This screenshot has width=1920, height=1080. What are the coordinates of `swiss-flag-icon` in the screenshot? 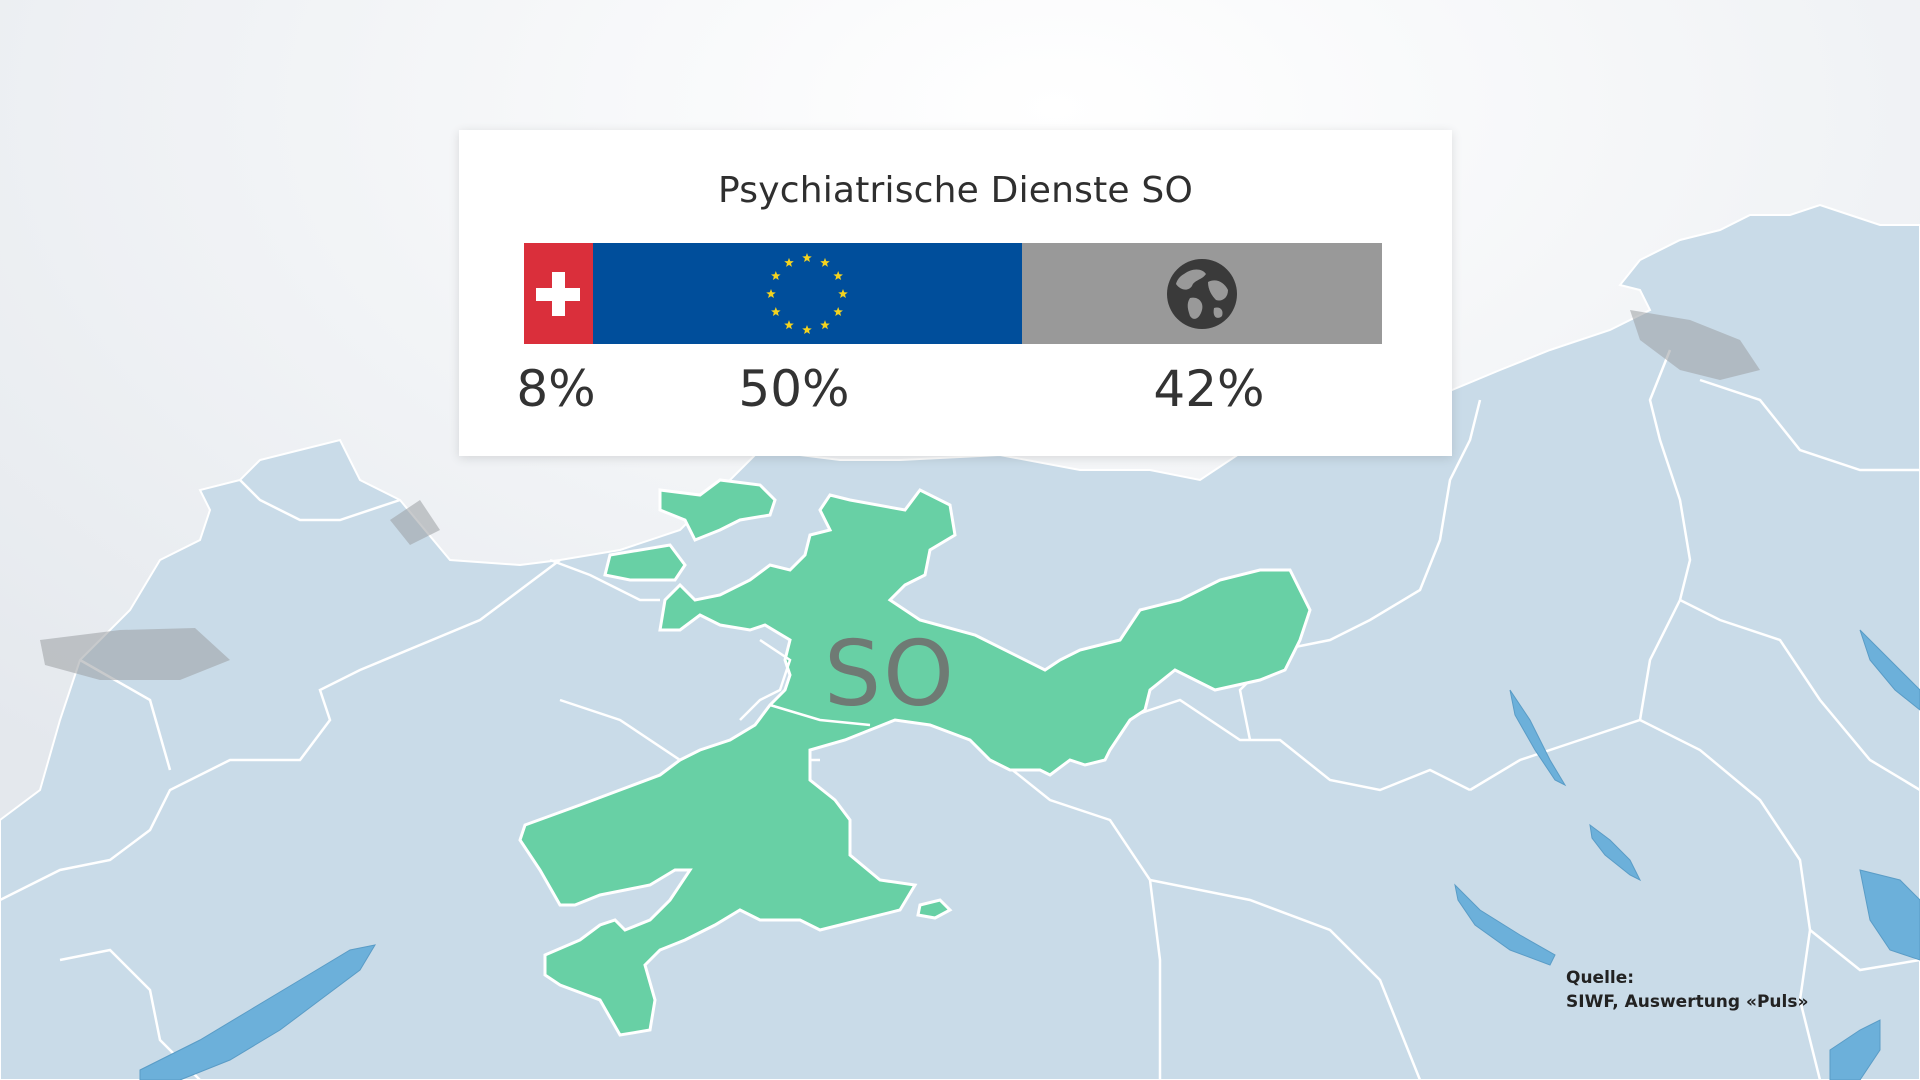 It's located at (558, 293).